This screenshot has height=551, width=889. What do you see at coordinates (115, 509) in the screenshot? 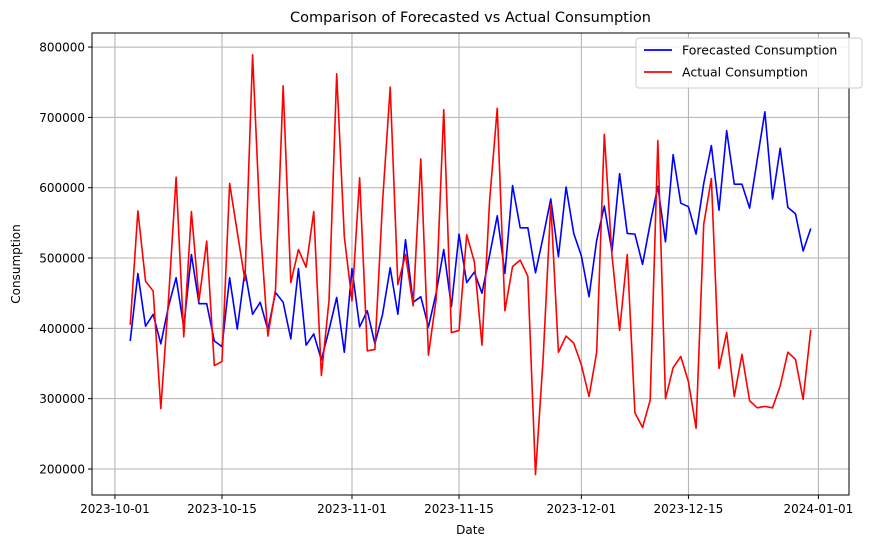
I see `x-tick-label: 2023-10-01` at bounding box center [115, 509].